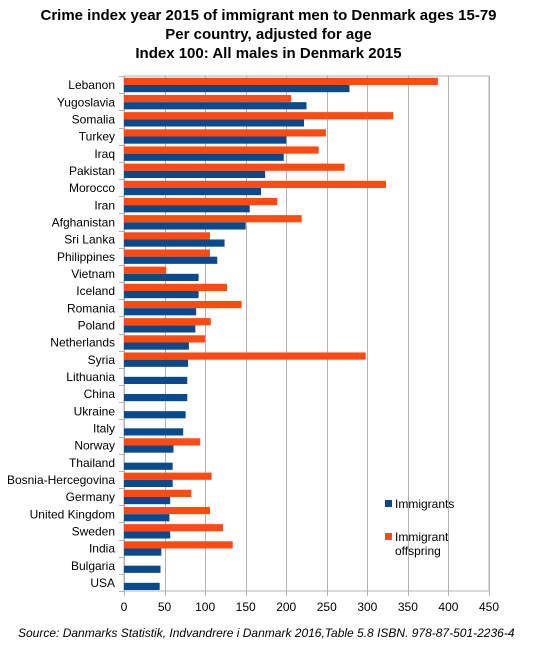  I want to click on chart-index-note: Index 100: All males in Denmark 2015, so click(268, 53).